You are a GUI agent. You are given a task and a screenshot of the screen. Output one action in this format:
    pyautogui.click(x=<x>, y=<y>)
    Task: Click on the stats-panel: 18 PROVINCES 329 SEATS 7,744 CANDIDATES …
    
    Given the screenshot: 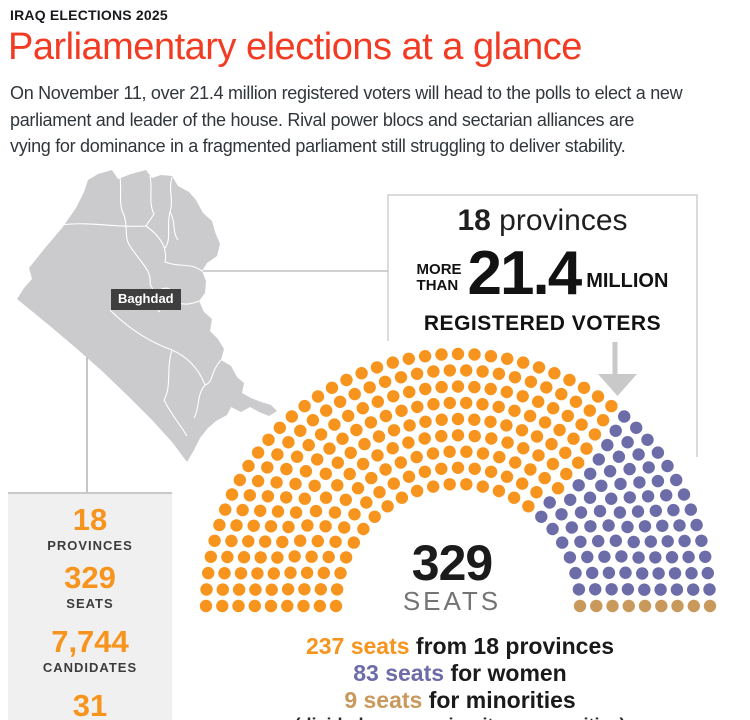 What is the action you would take?
    pyautogui.click(x=90, y=606)
    